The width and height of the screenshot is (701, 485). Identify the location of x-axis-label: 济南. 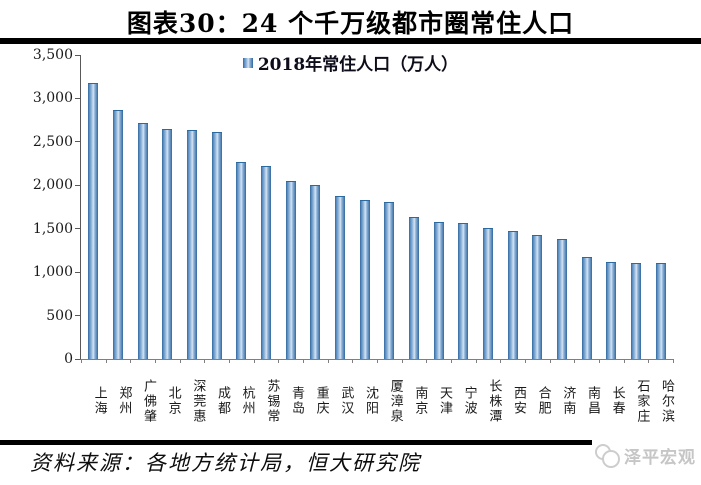
(568, 401).